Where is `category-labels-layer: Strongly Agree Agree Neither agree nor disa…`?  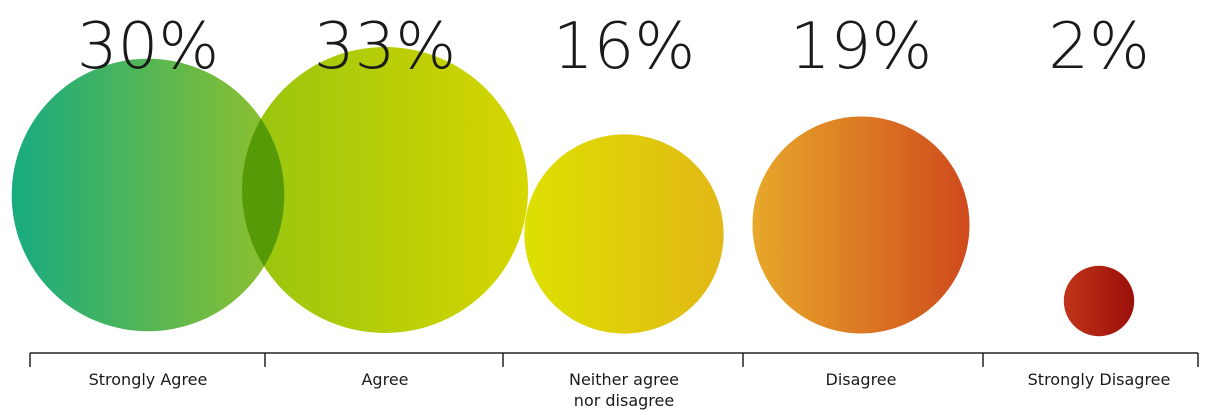 category-labels-layer: Strongly Agree Agree Neither agree nor disa… is located at coordinates (630, 390).